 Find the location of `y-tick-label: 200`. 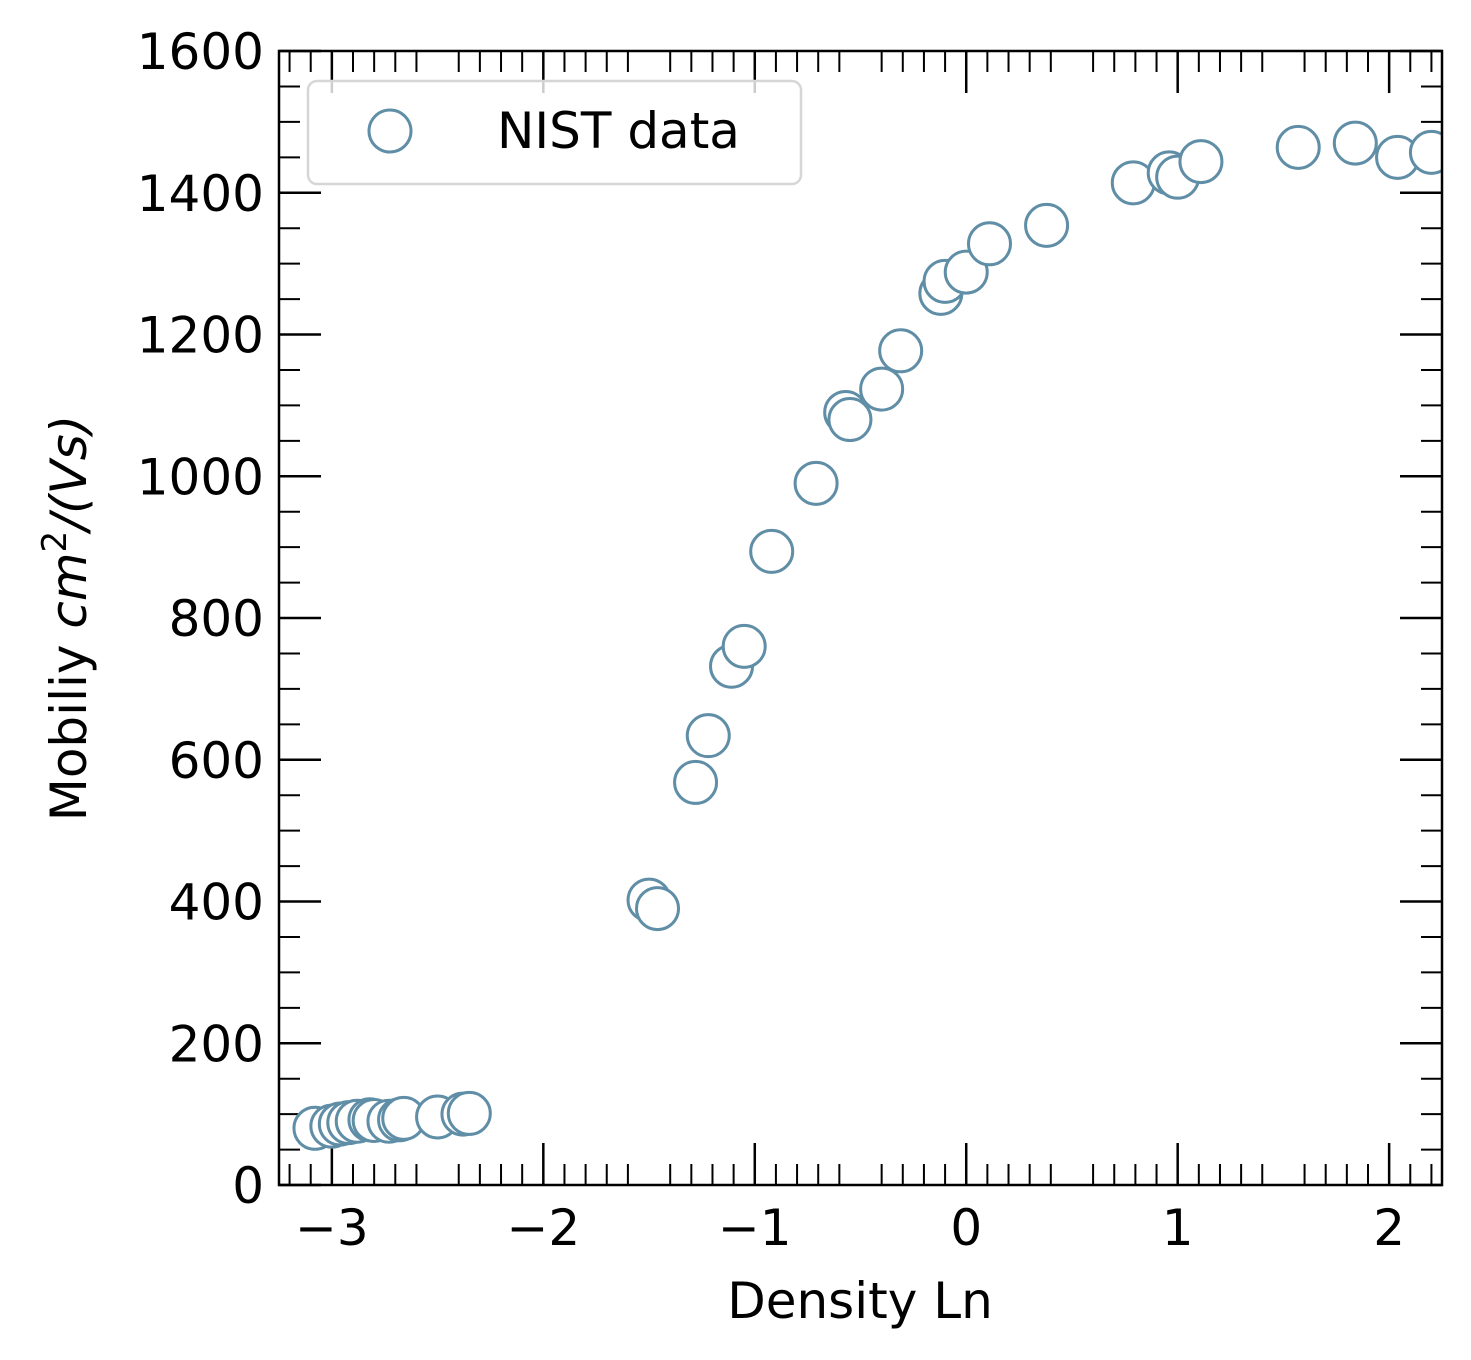

y-tick-label: 200 is located at coordinates (216, 1044).